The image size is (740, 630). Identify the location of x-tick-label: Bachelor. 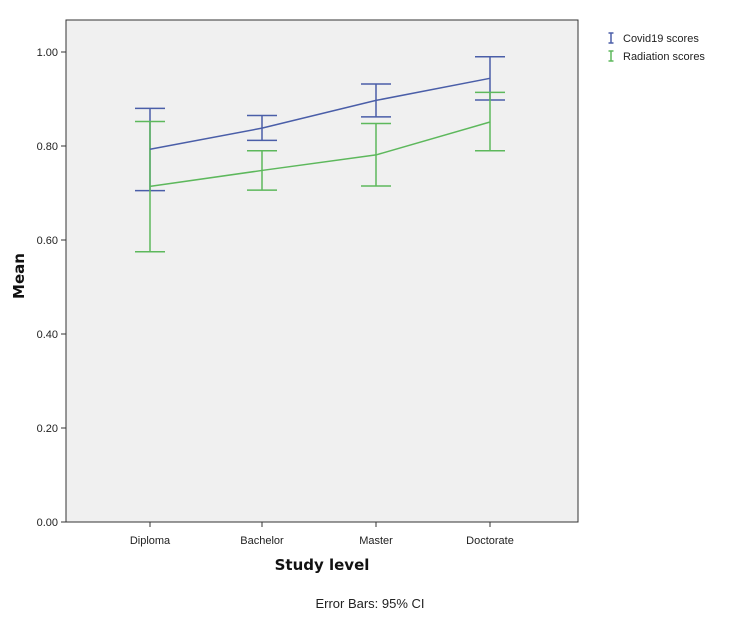
(262, 541).